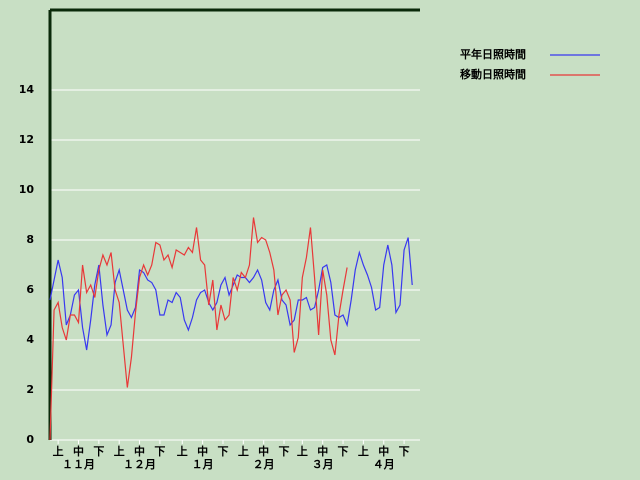  I want to click on y-tick-label: 0, so click(30, 439).